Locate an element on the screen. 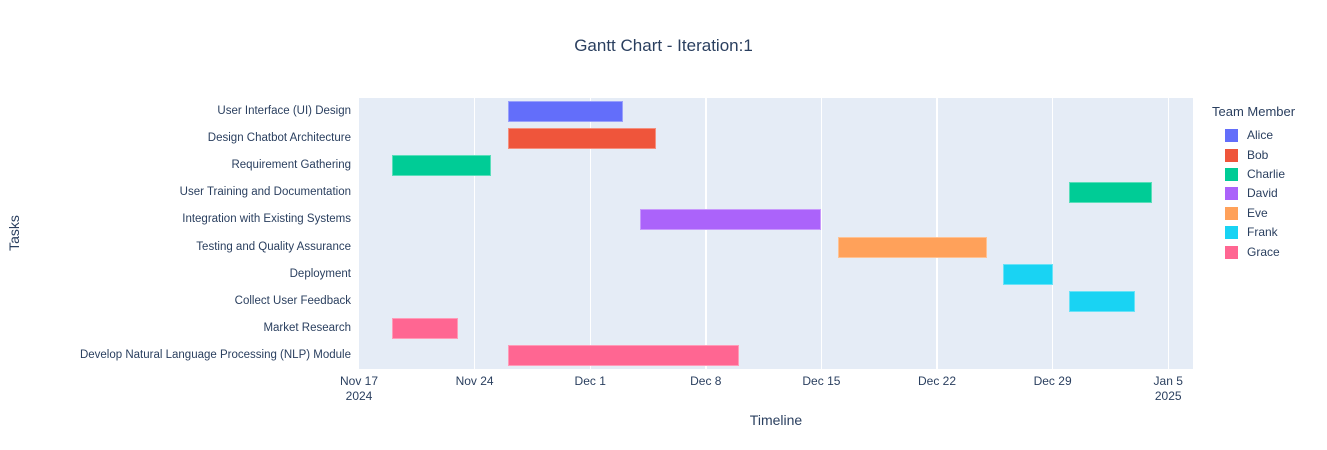 This screenshot has width=1327, height=450. legend-entry-frank: Frank is located at coordinates (1253, 232).